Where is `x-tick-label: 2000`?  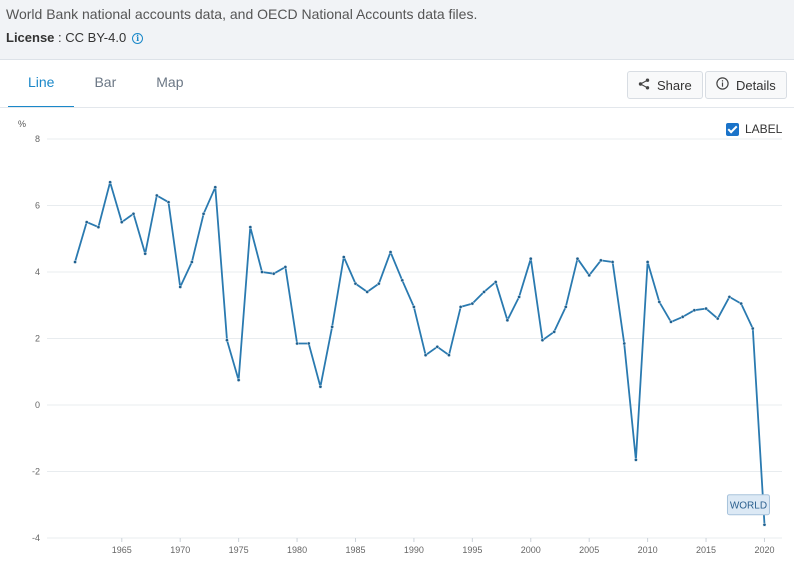
x-tick-label: 2000 is located at coordinates (531, 550).